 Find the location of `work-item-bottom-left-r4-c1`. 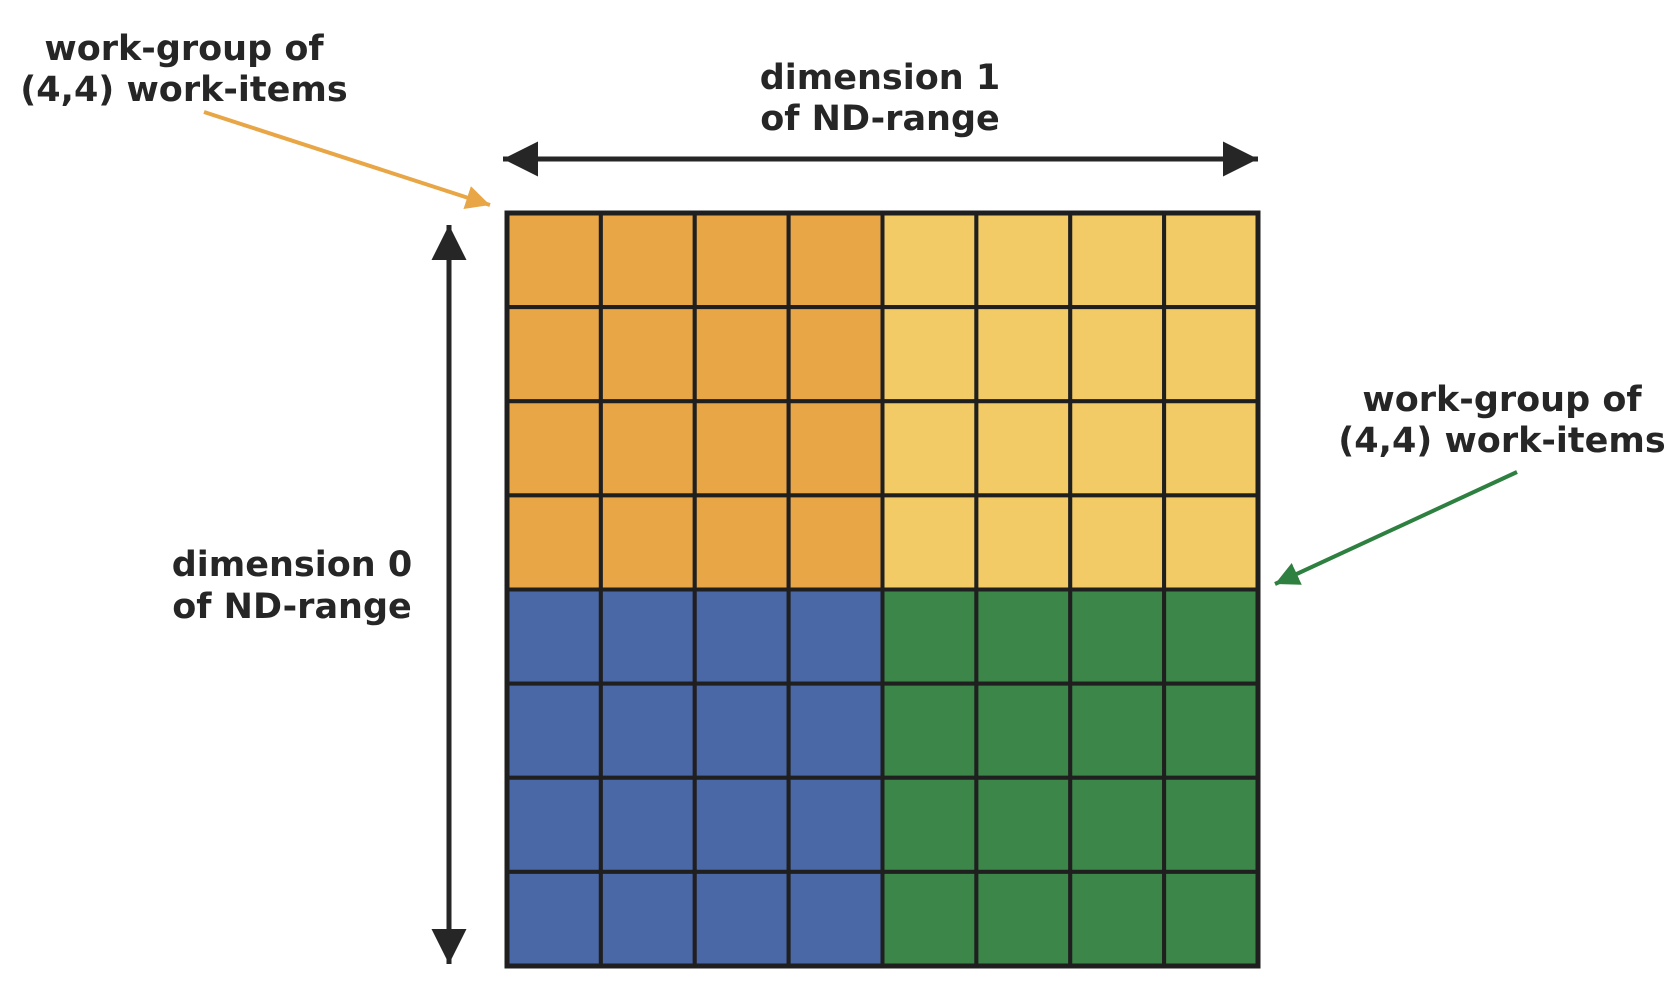

work-item-bottom-left-r4-c1 is located at coordinates (647, 636).